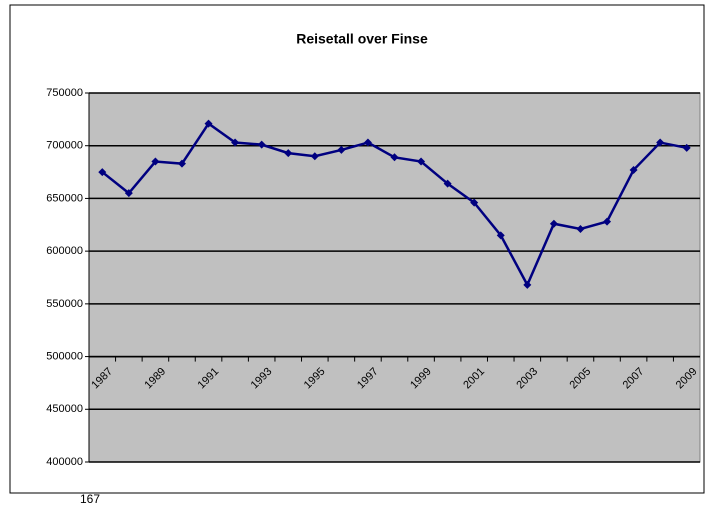  What do you see at coordinates (90, 499) in the screenshot?
I see `footer-text: 167` at bounding box center [90, 499].